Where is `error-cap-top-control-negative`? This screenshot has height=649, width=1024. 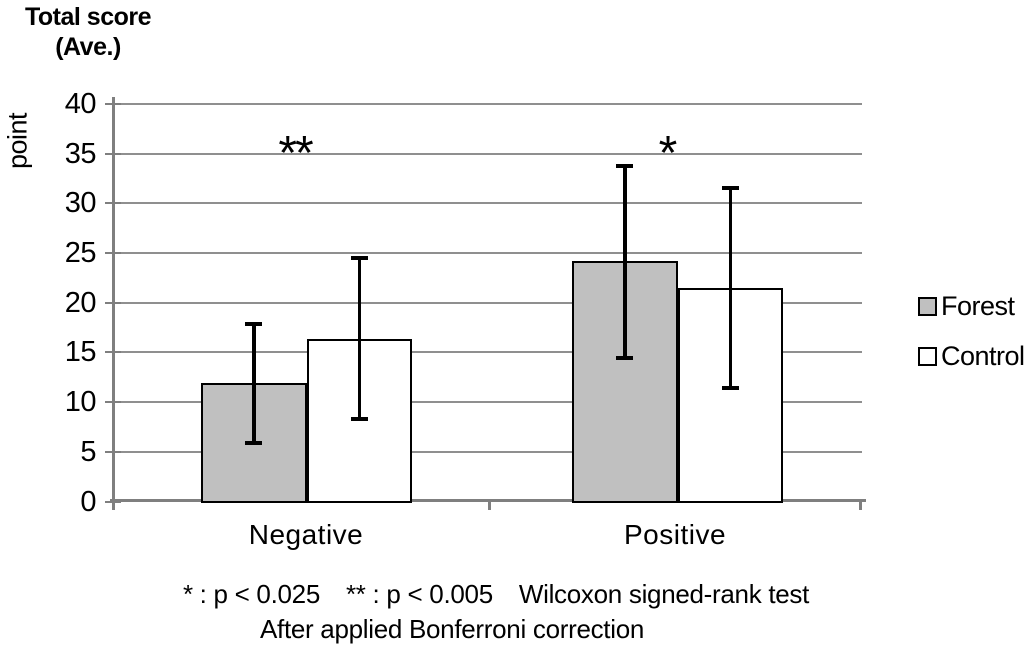
error-cap-top-control-negative is located at coordinates (359, 258).